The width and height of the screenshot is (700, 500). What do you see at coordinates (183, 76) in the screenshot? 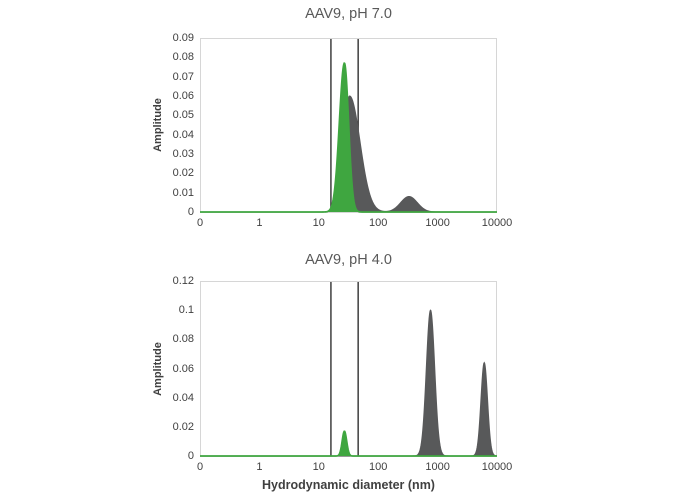
I see `y-tick-label: 0.07` at bounding box center [183, 76].